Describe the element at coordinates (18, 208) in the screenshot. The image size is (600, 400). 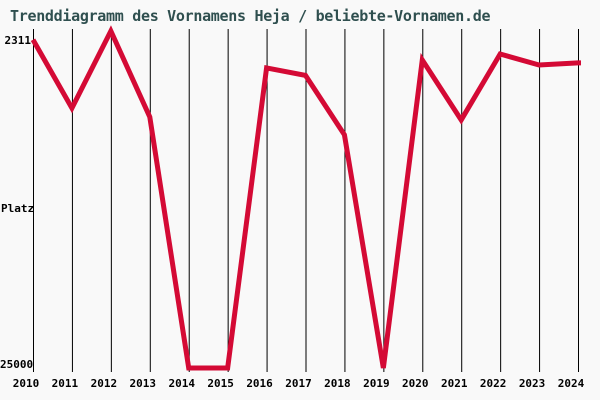
I see `y-axis-title: Platz` at that location.